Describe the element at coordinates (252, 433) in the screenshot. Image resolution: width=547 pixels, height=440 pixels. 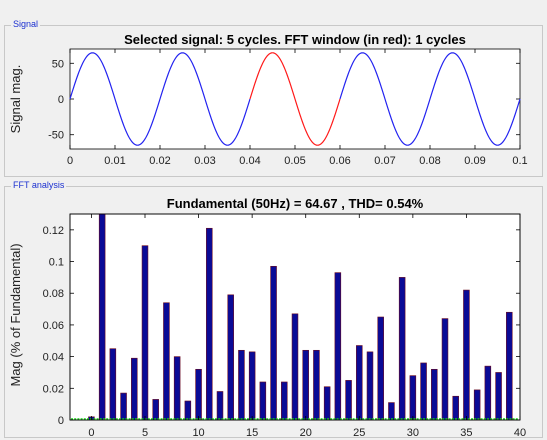
I see `fft-x-tick-label: 15` at that location.